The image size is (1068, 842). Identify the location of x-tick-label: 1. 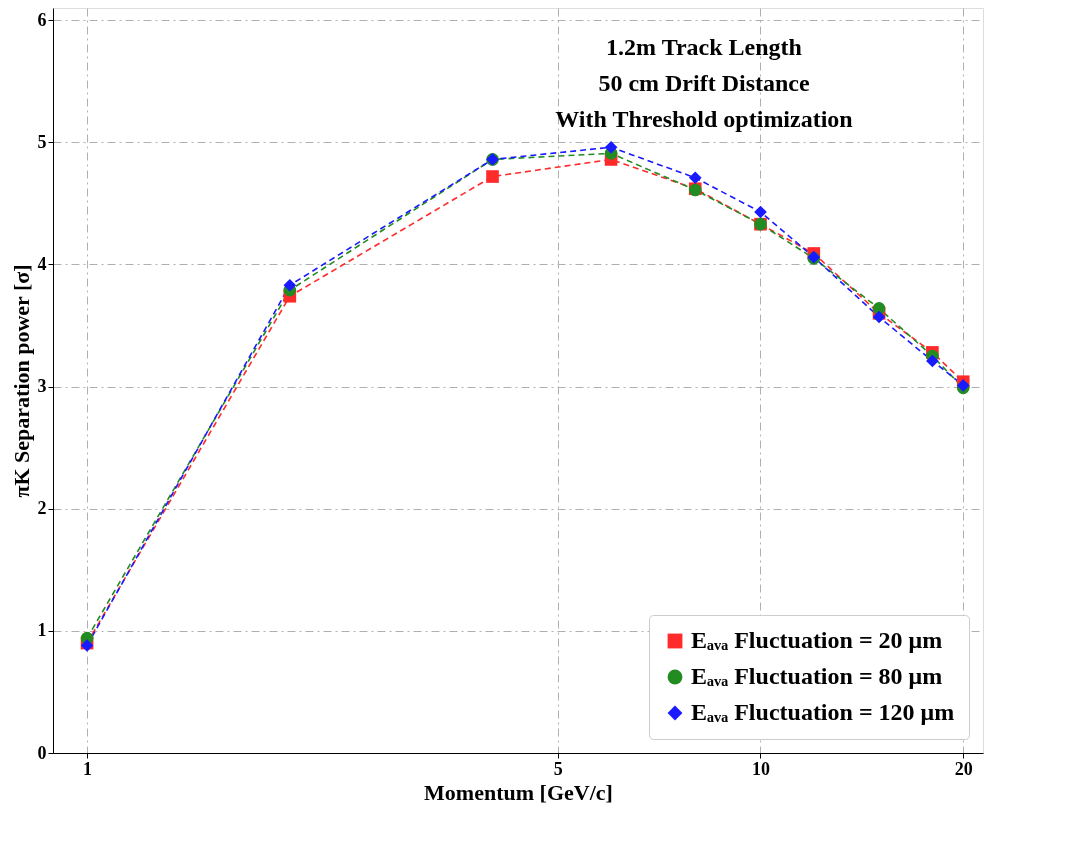
(88, 768).